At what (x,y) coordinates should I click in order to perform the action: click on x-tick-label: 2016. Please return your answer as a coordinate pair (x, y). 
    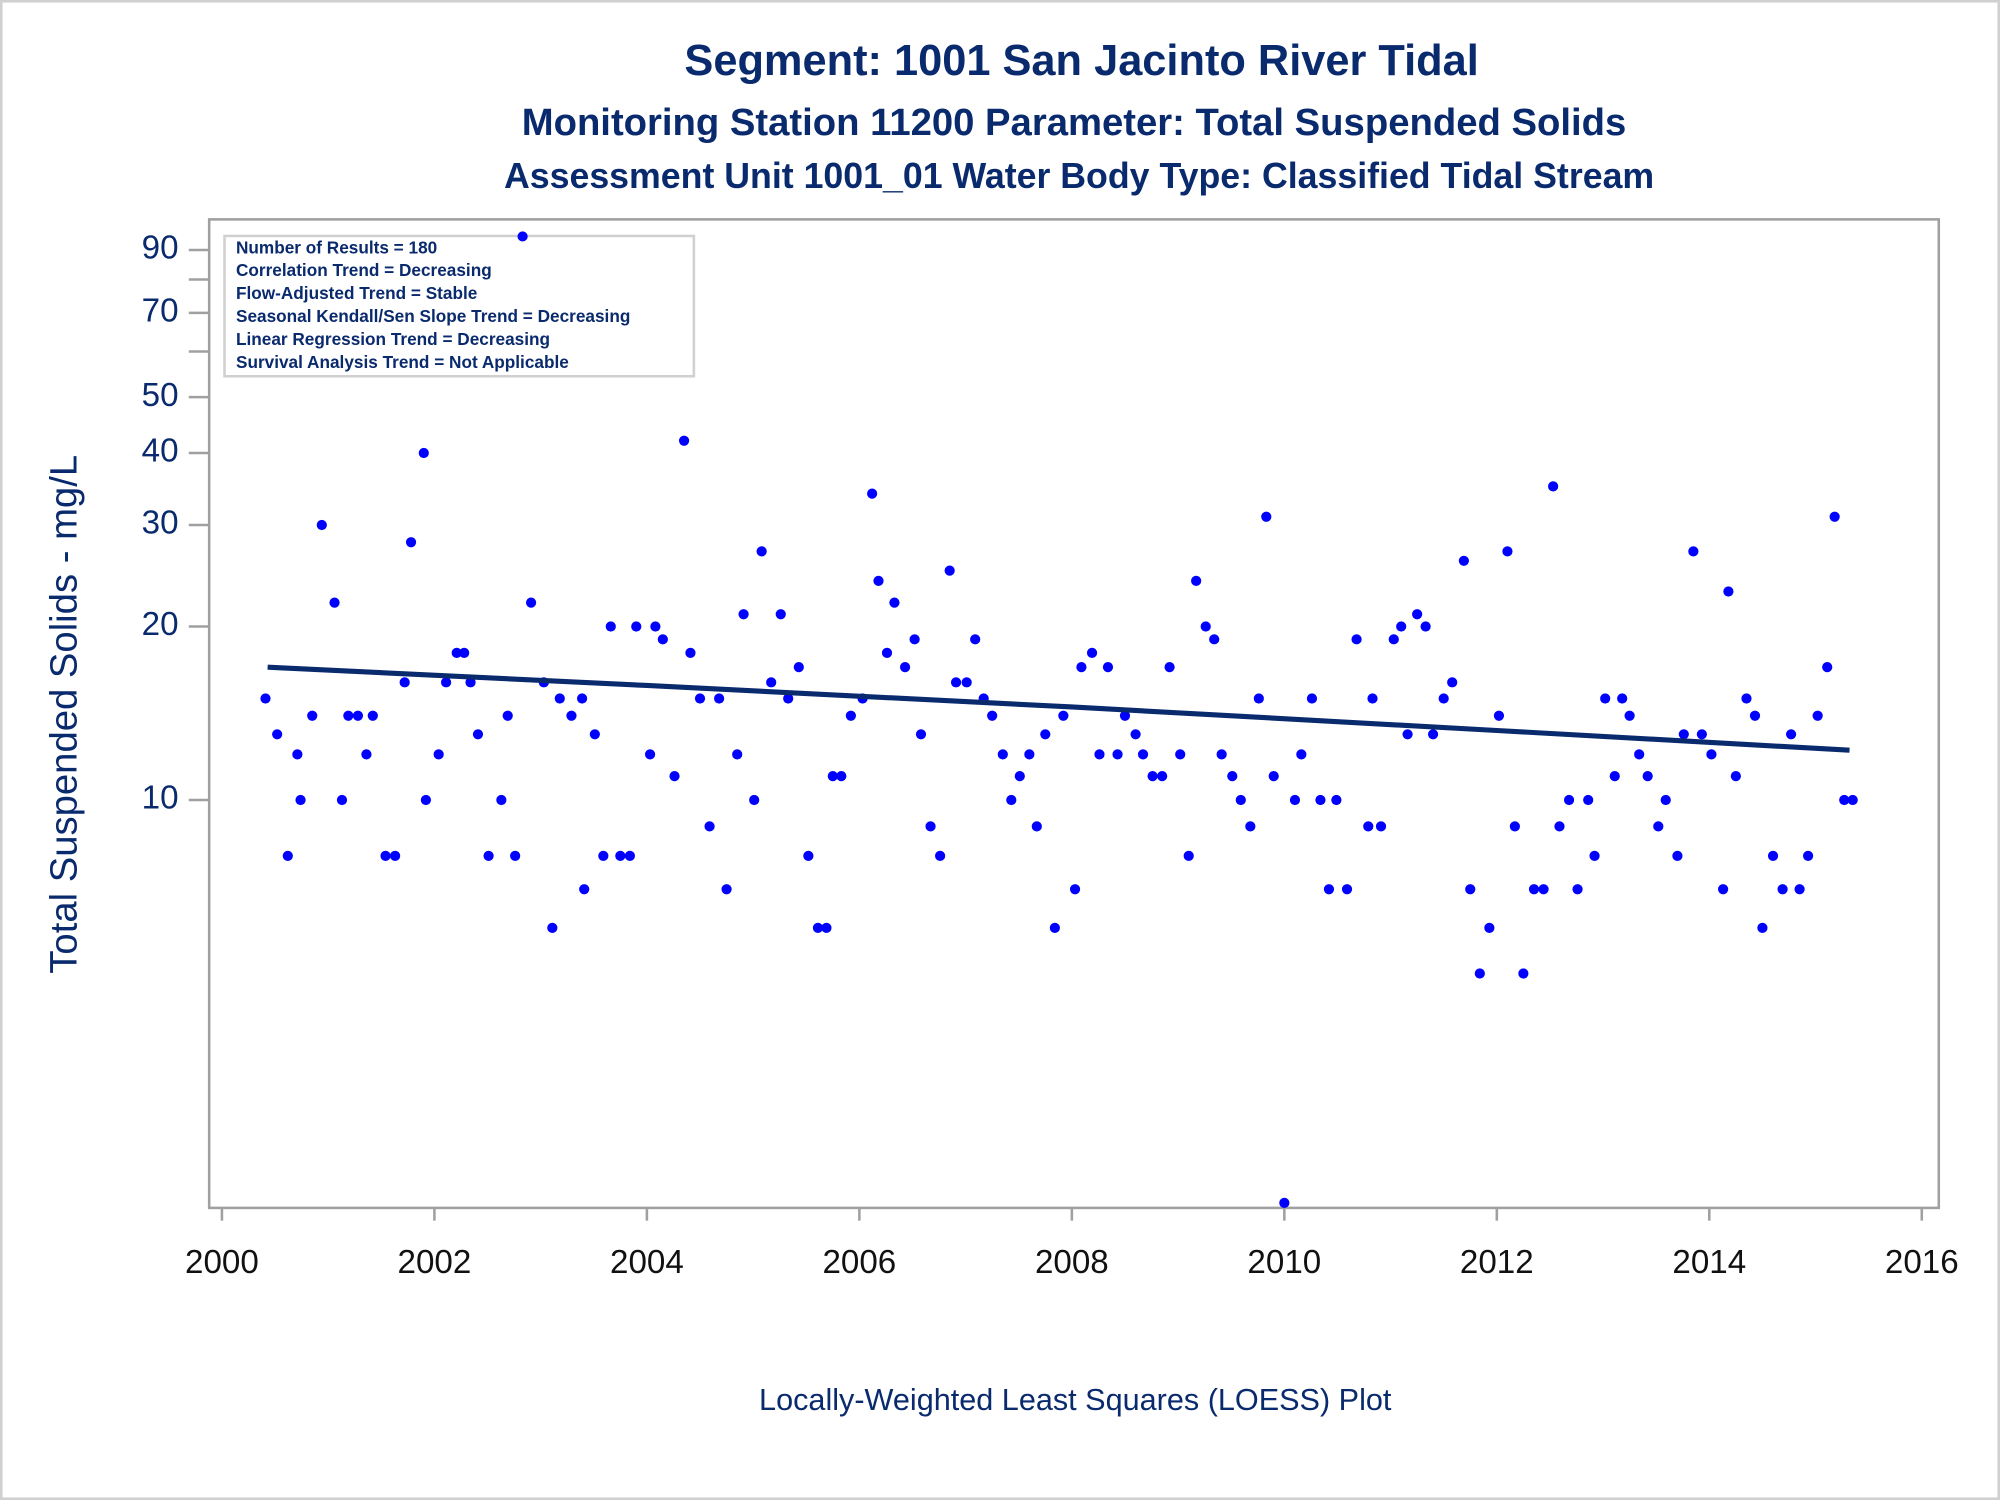
    Looking at the image, I should click on (1922, 1262).